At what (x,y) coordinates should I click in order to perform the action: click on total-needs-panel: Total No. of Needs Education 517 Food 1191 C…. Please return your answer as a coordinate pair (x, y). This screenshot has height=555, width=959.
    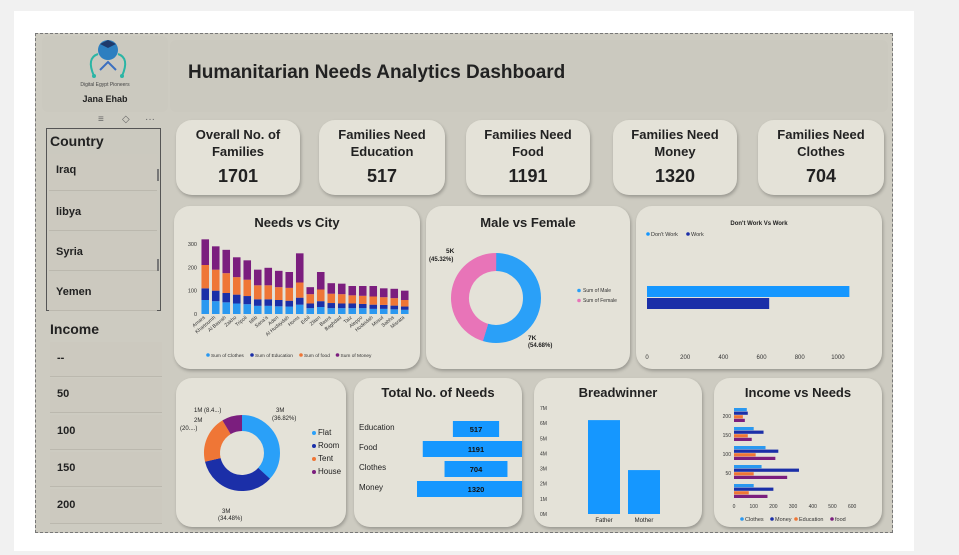
    Looking at the image, I should click on (438, 452).